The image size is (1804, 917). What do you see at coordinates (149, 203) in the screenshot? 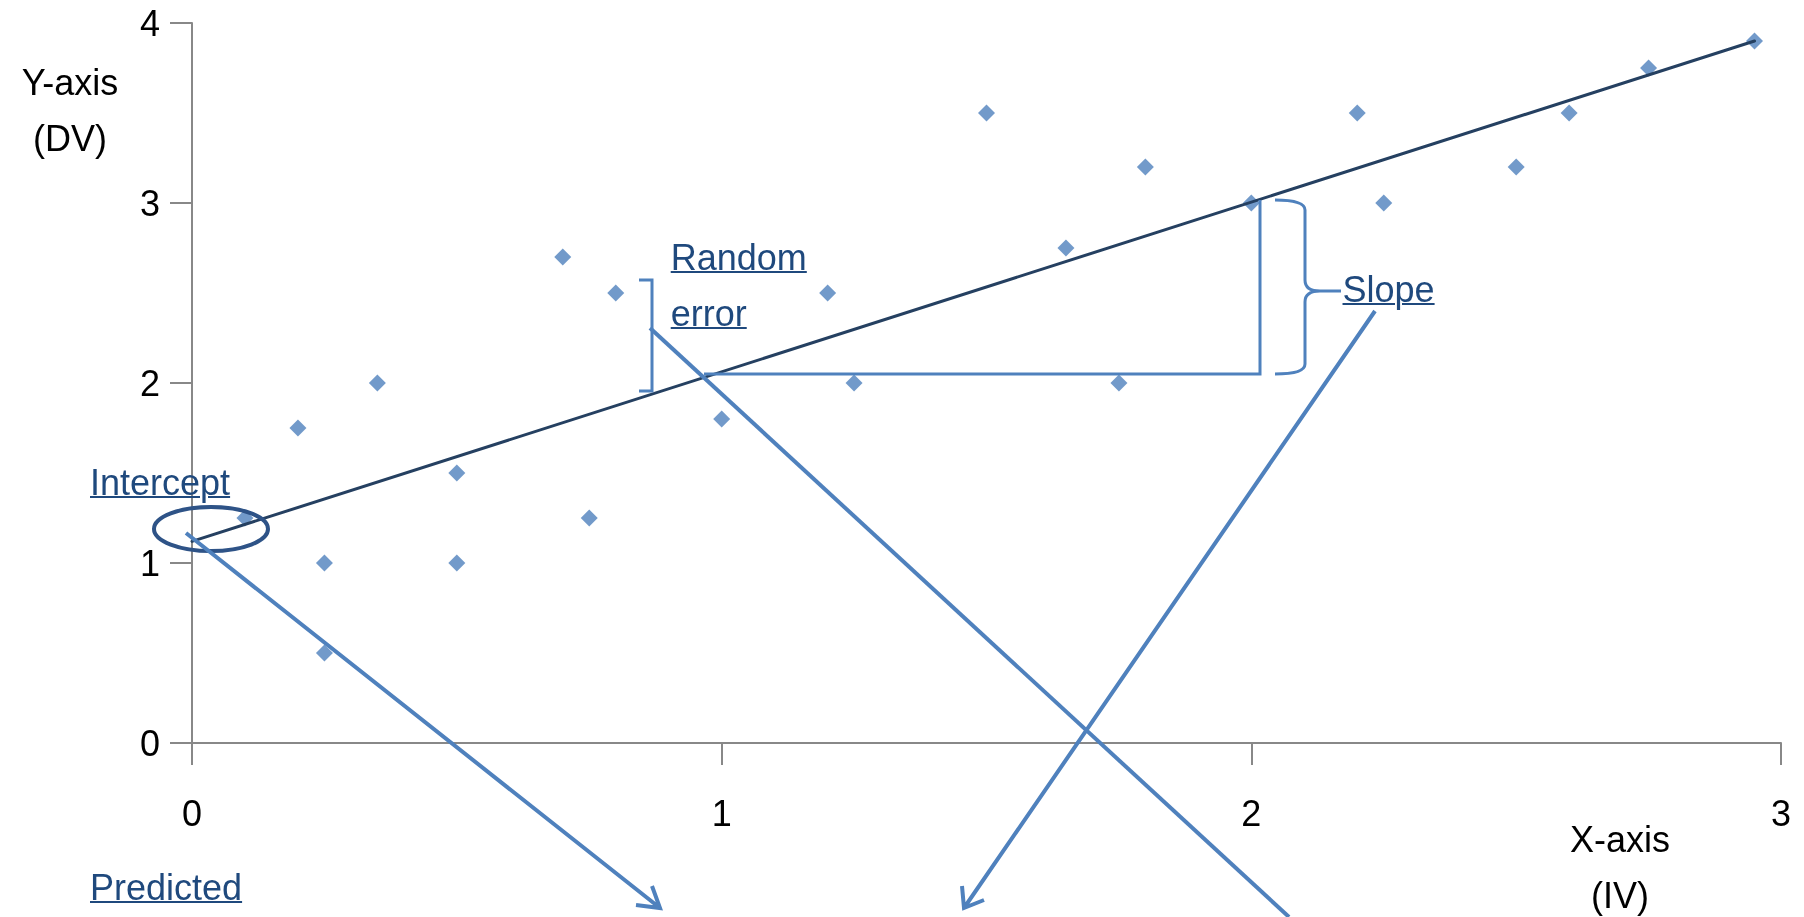
I see `y-tick-label: 3` at bounding box center [149, 203].